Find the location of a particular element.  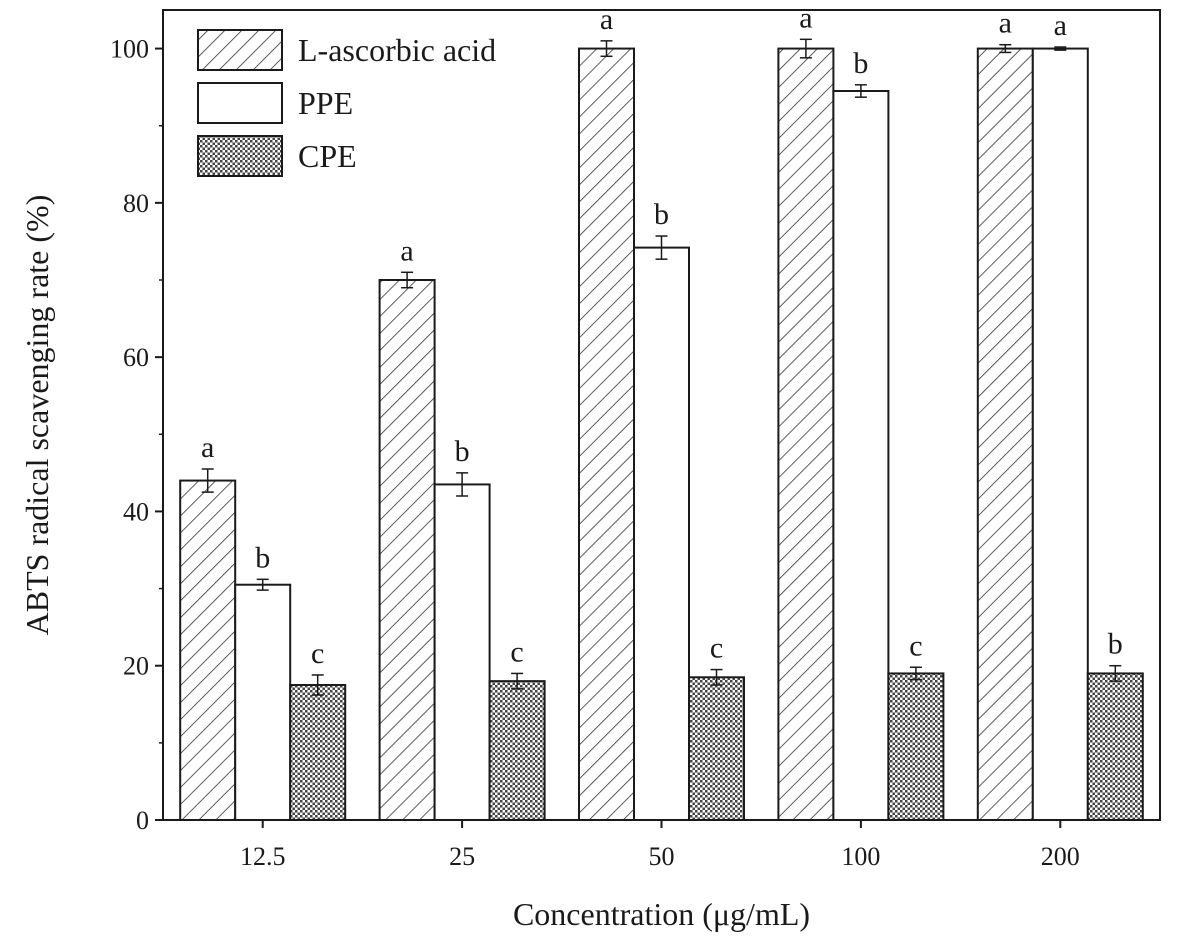

legend: L-ascorbic acid PPE CPE is located at coordinates (346, 103).